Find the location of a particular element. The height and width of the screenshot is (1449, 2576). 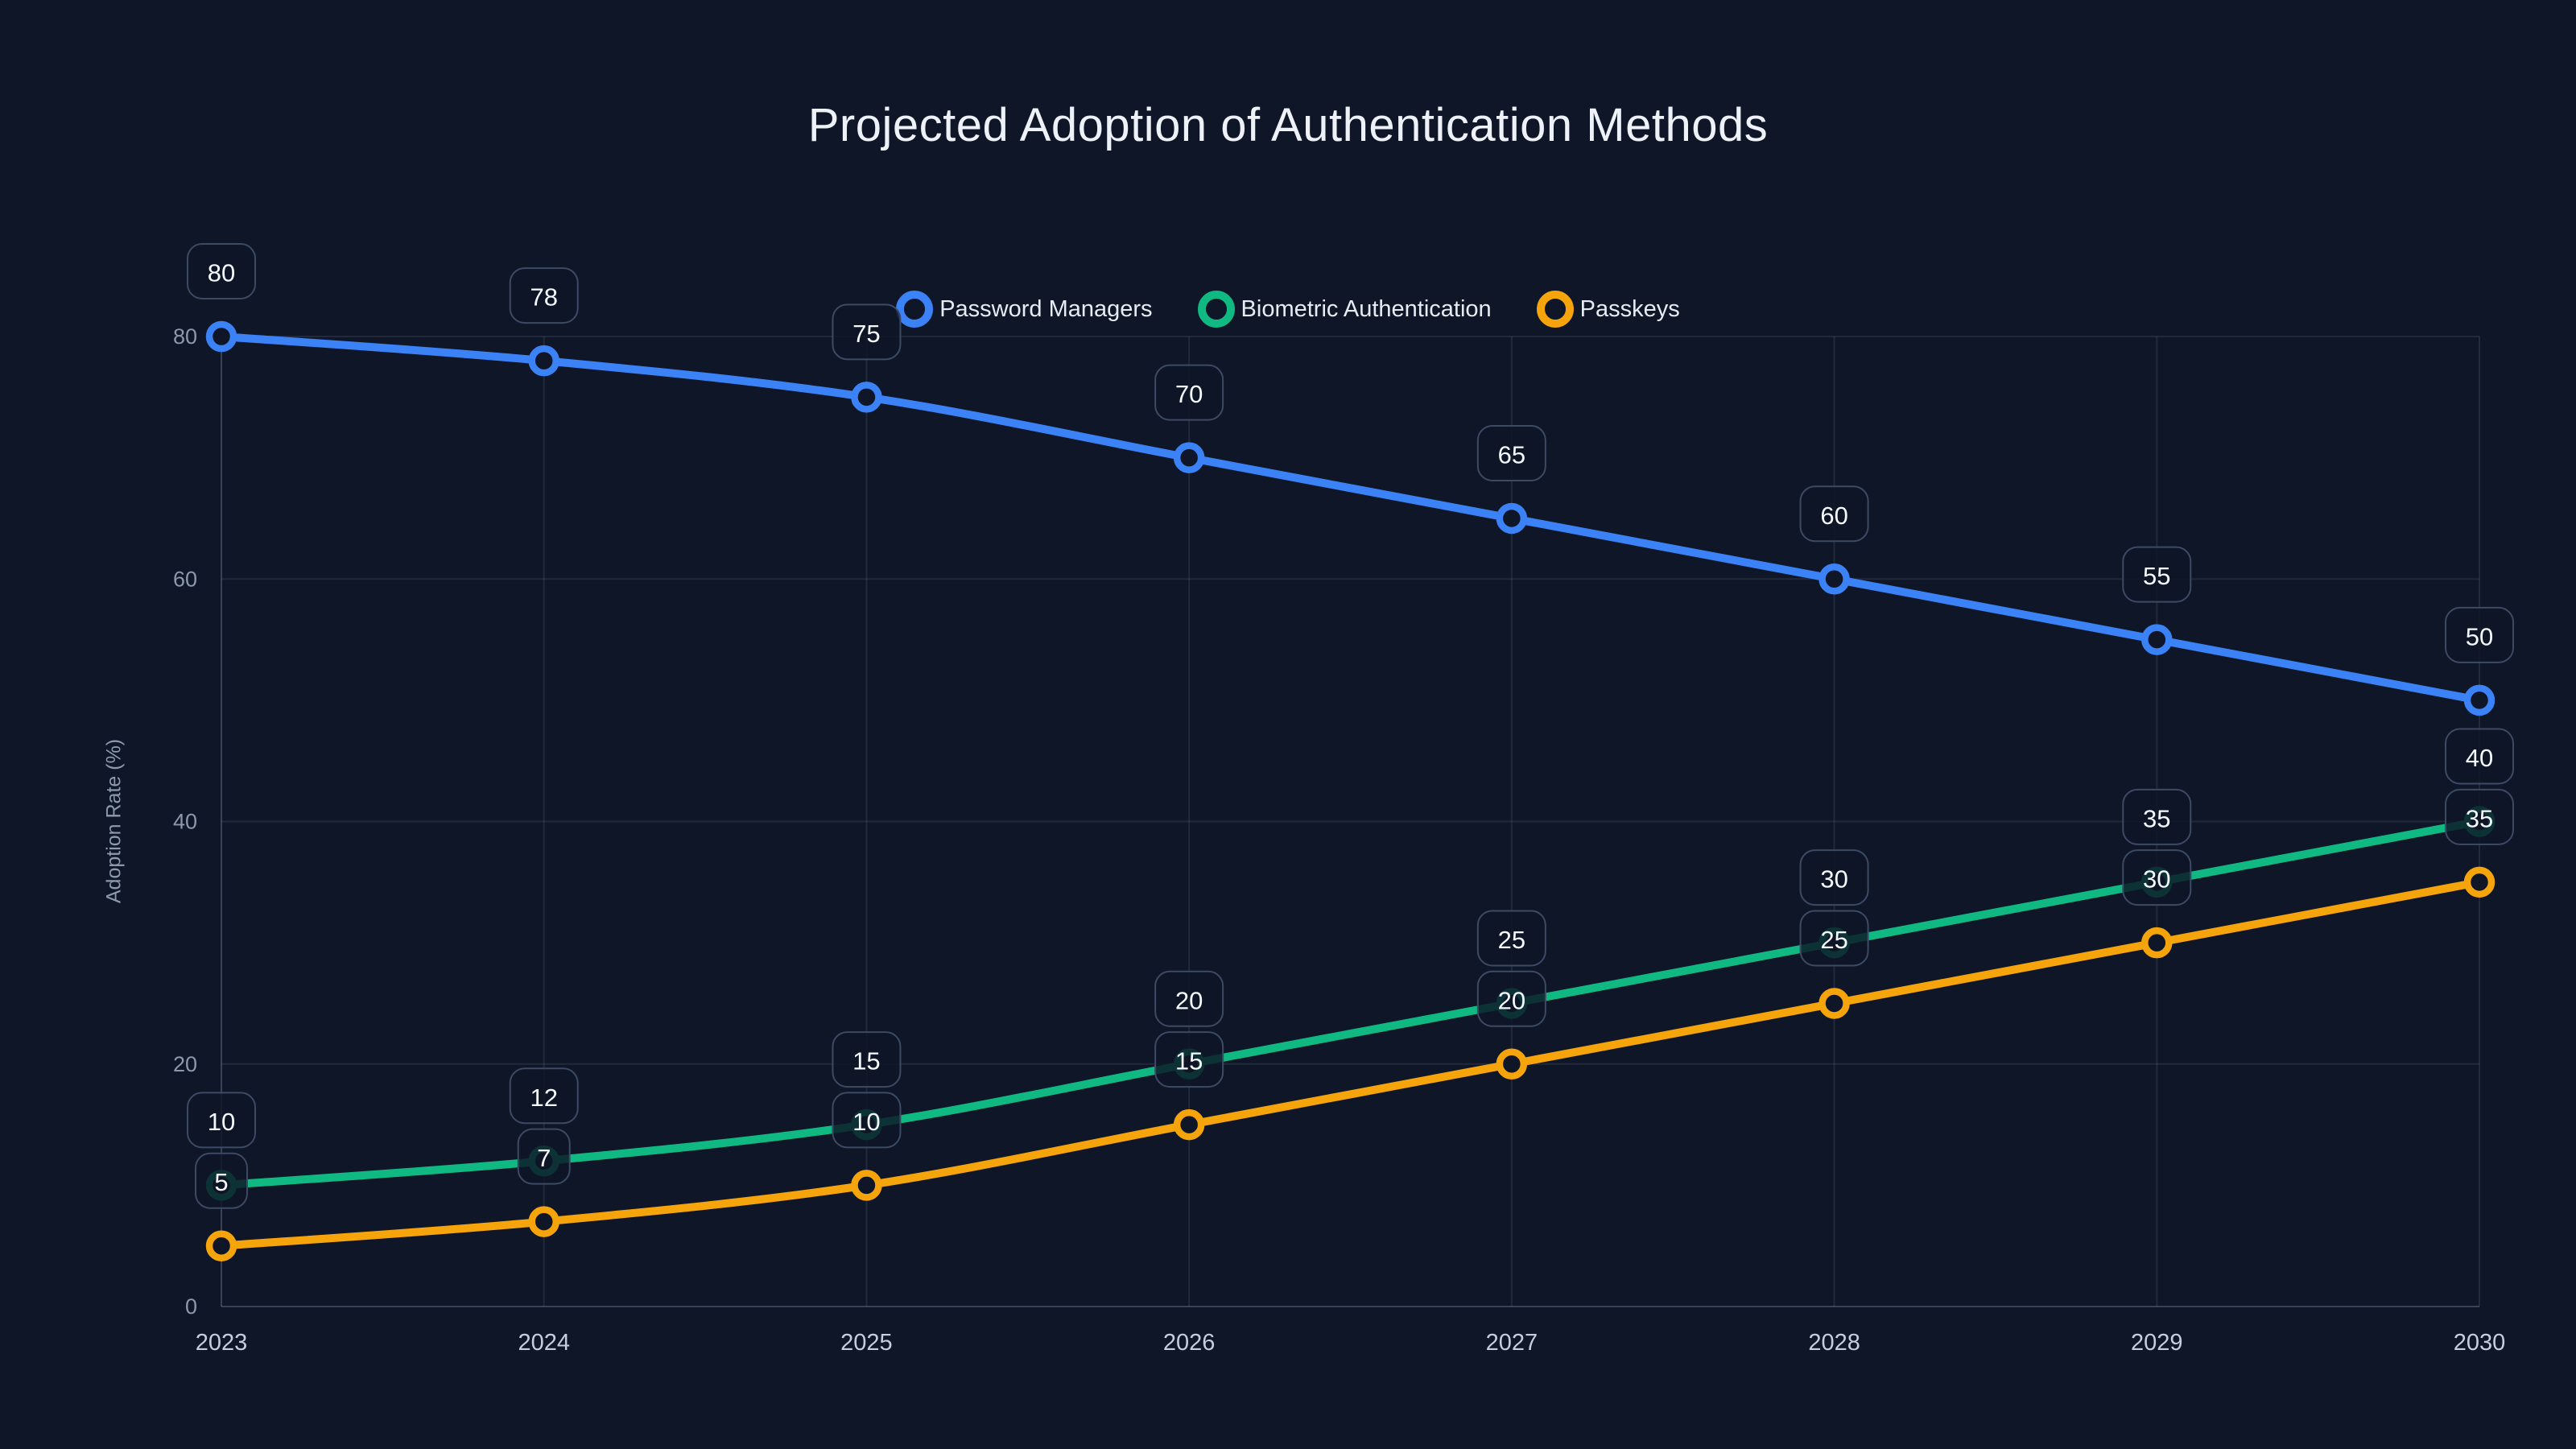

y-tick-label: 20 is located at coordinates (185, 1064).